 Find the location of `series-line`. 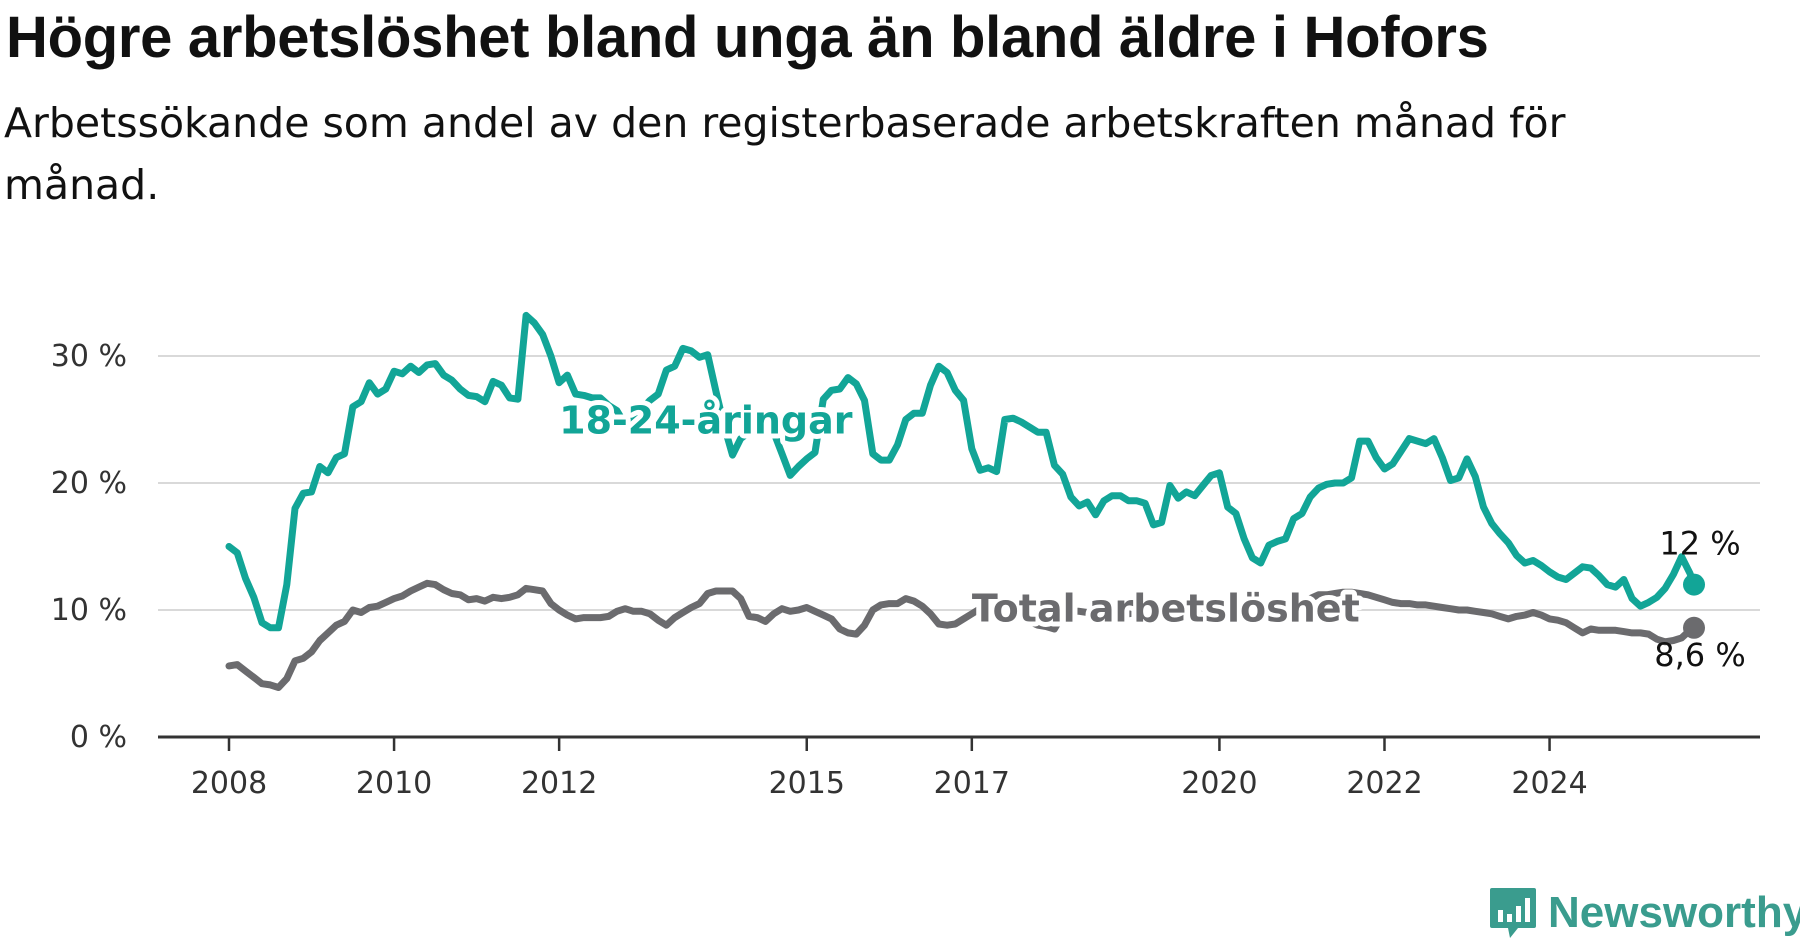

series-line is located at coordinates (961, 635).